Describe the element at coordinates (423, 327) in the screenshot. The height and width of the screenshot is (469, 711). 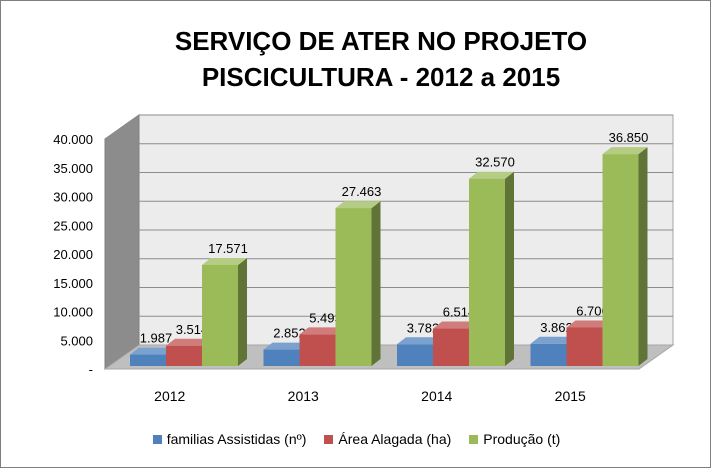
I see `data-label: 3.782` at that location.